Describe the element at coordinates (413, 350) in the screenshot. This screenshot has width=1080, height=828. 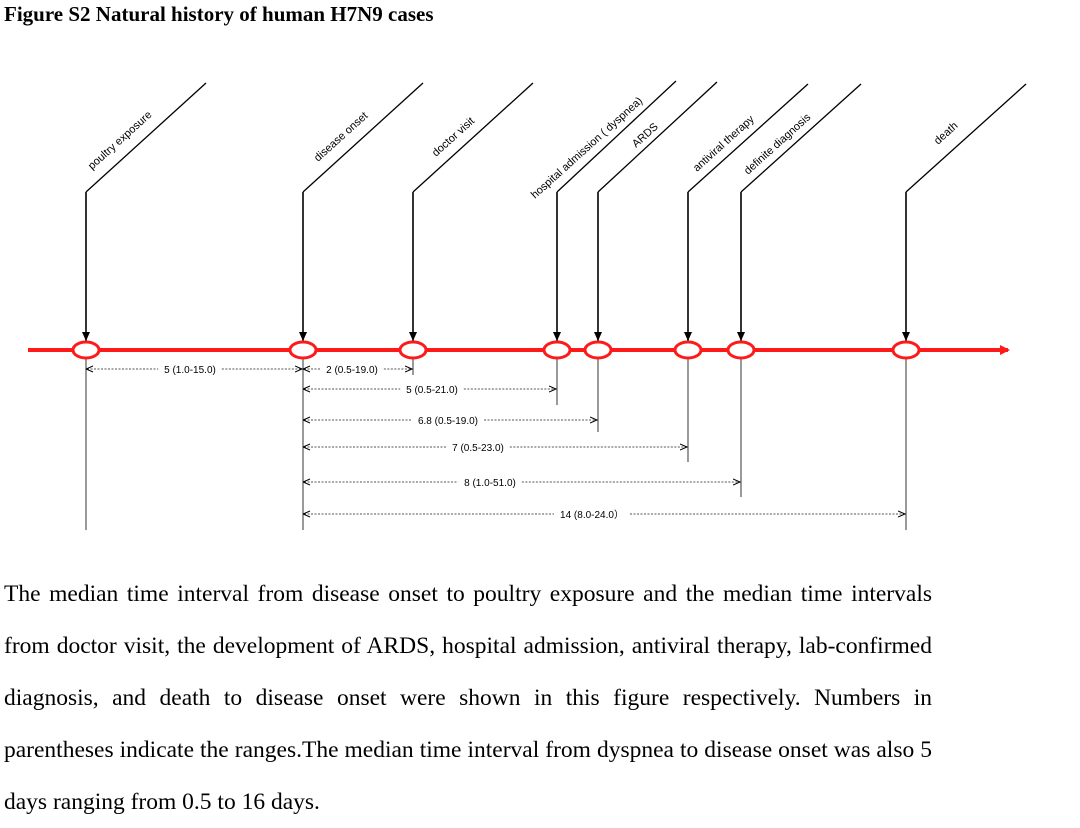
I see `doctor-visit-node` at that location.